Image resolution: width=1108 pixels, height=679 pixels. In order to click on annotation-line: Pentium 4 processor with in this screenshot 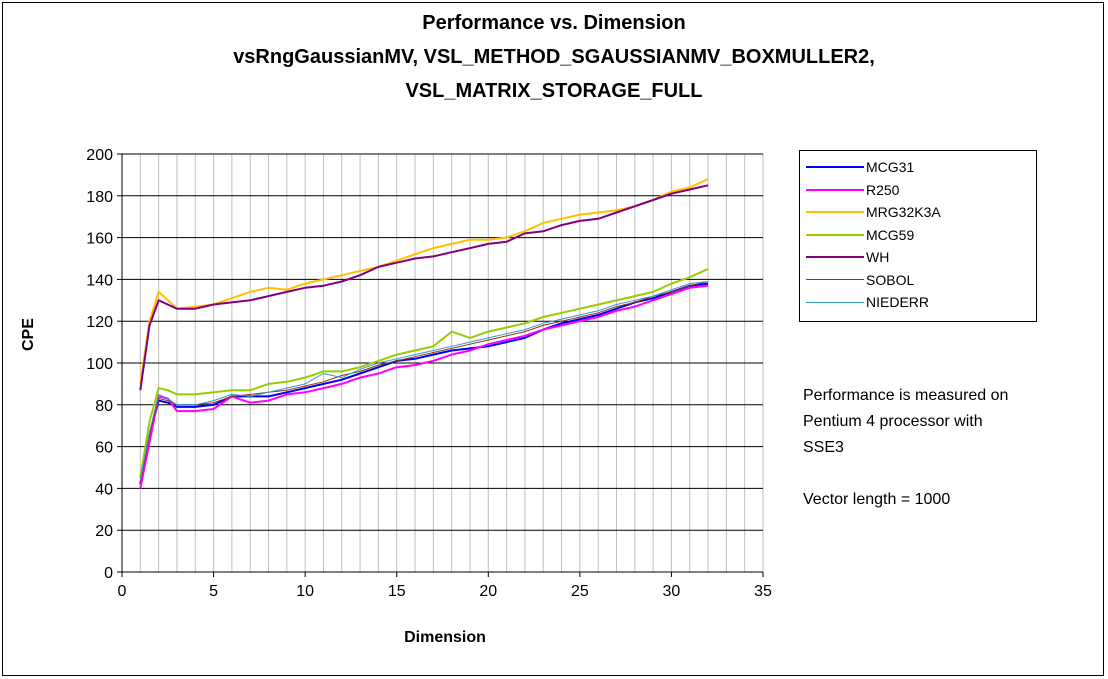, I will do `click(893, 421)`.